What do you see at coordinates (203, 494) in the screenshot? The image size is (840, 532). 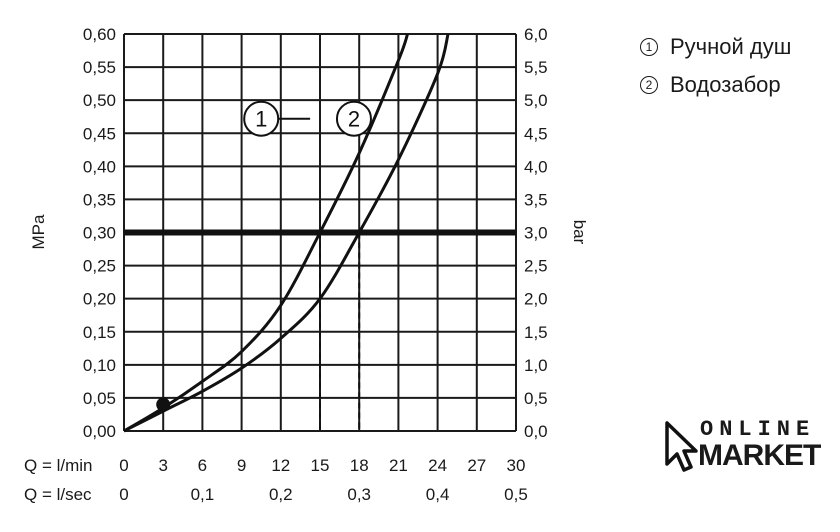 I see `x-lsec-tick-label: 0,1` at bounding box center [203, 494].